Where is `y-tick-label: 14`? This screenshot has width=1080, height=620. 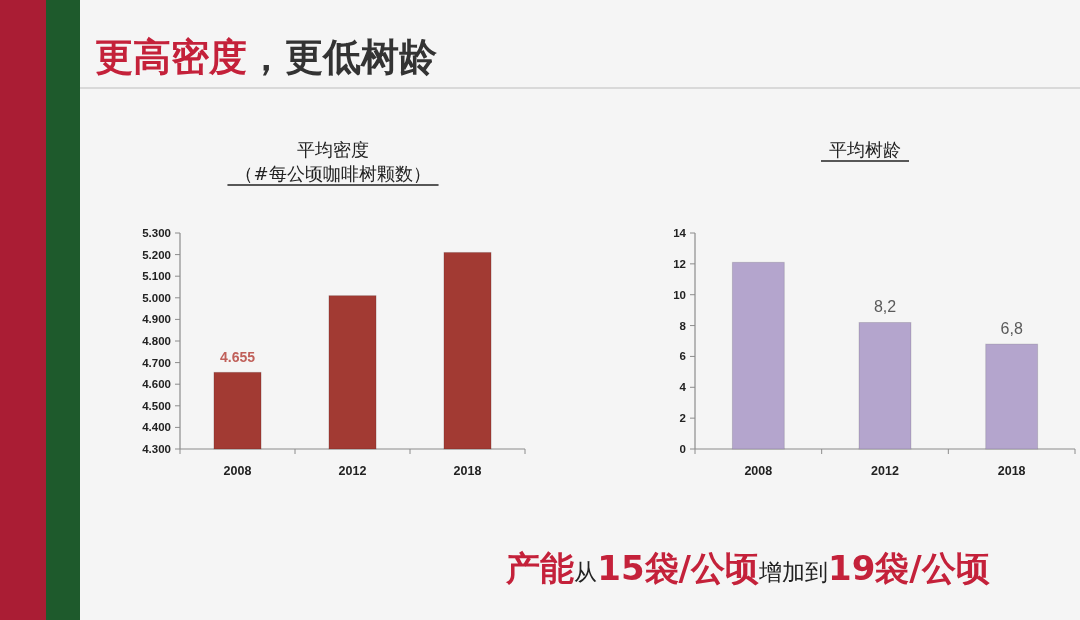 y-tick-label: 14 is located at coordinates (680, 233).